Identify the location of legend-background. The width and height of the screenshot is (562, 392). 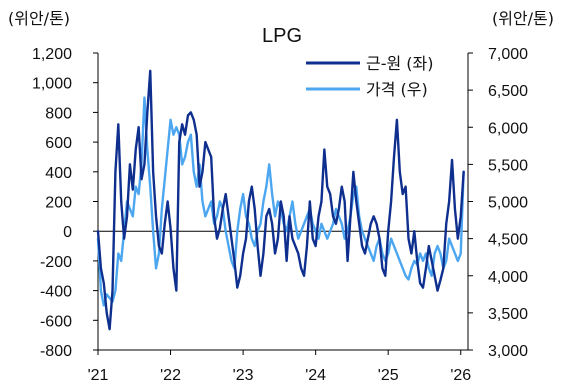
(382, 75).